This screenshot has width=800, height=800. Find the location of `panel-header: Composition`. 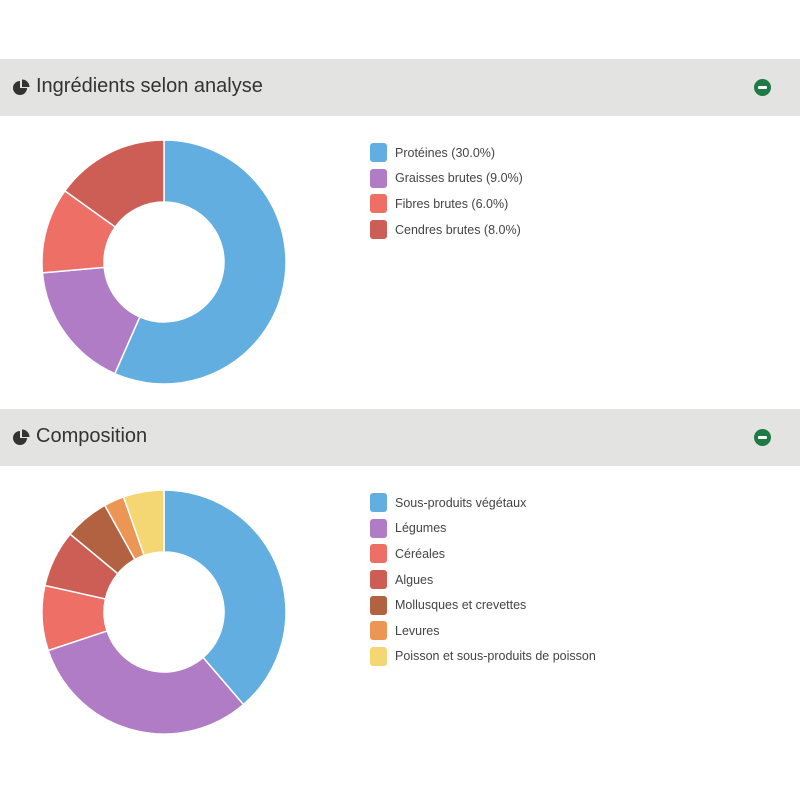

panel-header: Composition is located at coordinates (400, 437).